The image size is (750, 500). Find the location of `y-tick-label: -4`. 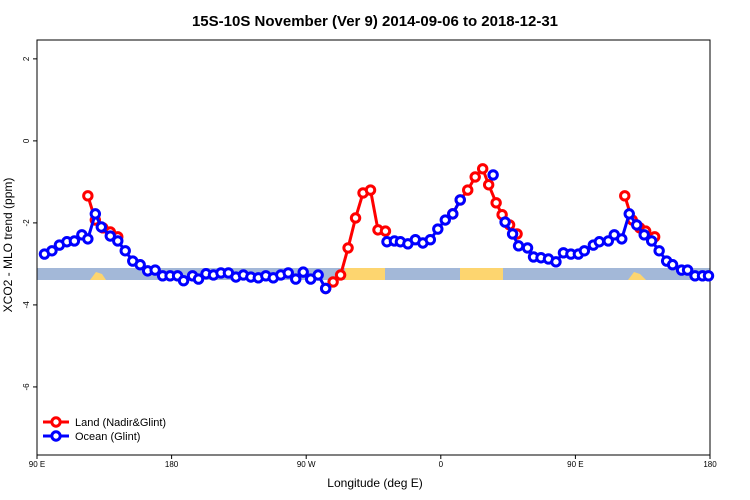

y-tick-label: -4 is located at coordinates (26, 305).